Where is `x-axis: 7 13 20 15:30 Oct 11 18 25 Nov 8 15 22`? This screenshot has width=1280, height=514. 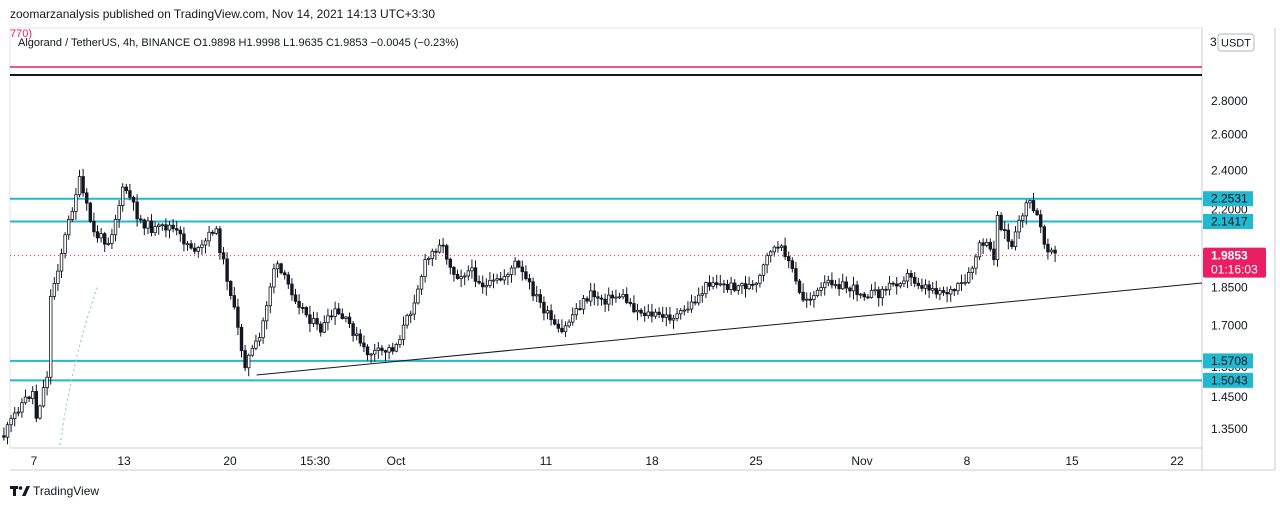
x-axis: 7 13 20 15:30 Oct 11 18 25 Nov 8 15 22 is located at coordinates (607, 461).